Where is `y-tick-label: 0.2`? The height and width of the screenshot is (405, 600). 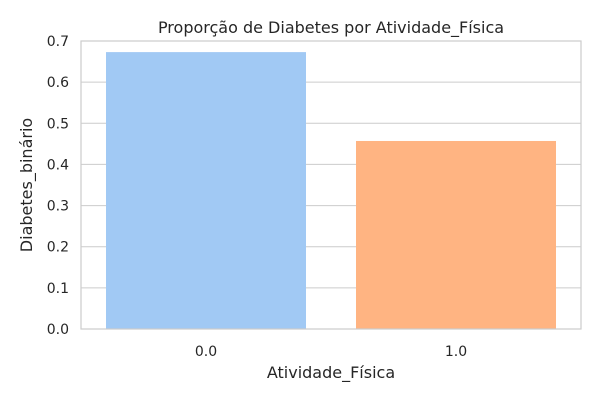 y-tick-label: 0.2 is located at coordinates (58, 248).